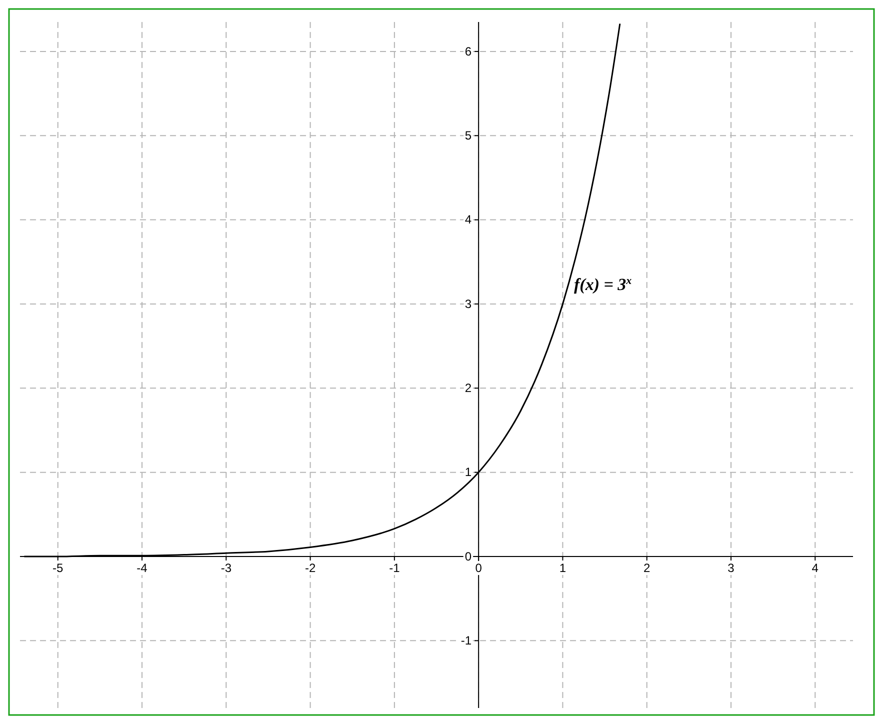 The image size is (883, 724). Describe the element at coordinates (562, 568) in the screenshot. I see `x-tick-label: 1` at that location.